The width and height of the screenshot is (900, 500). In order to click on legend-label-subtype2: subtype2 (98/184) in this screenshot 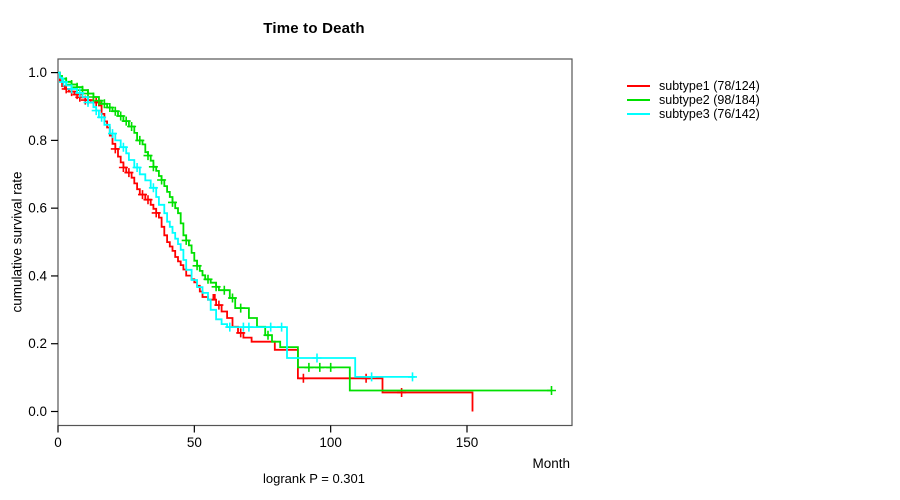, I will do `click(709, 99)`.